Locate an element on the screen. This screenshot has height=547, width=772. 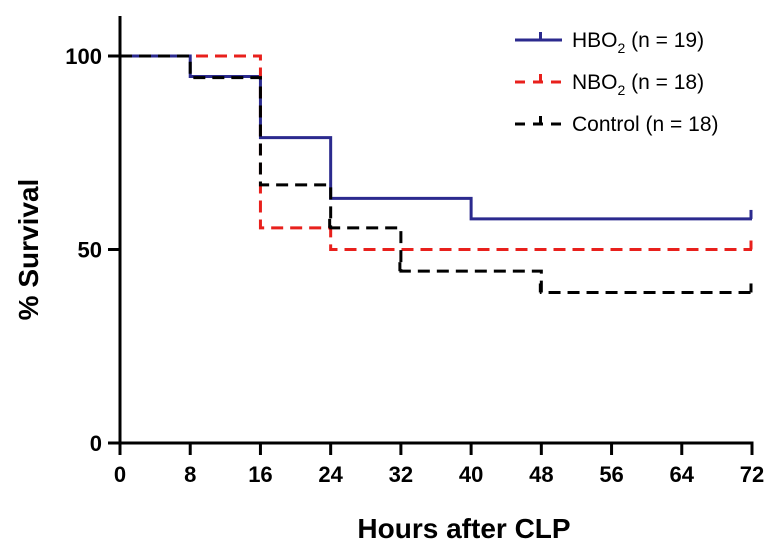
legend-item-hbo2: HBO2 (n = 19) is located at coordinates (609, 42).